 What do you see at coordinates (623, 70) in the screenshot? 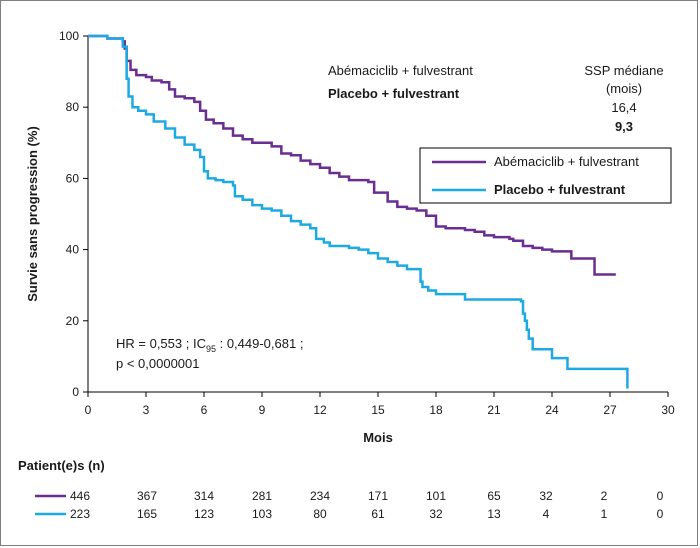
I see `summary-header-line1: SSP médiane` at bounding box center [623, 70].